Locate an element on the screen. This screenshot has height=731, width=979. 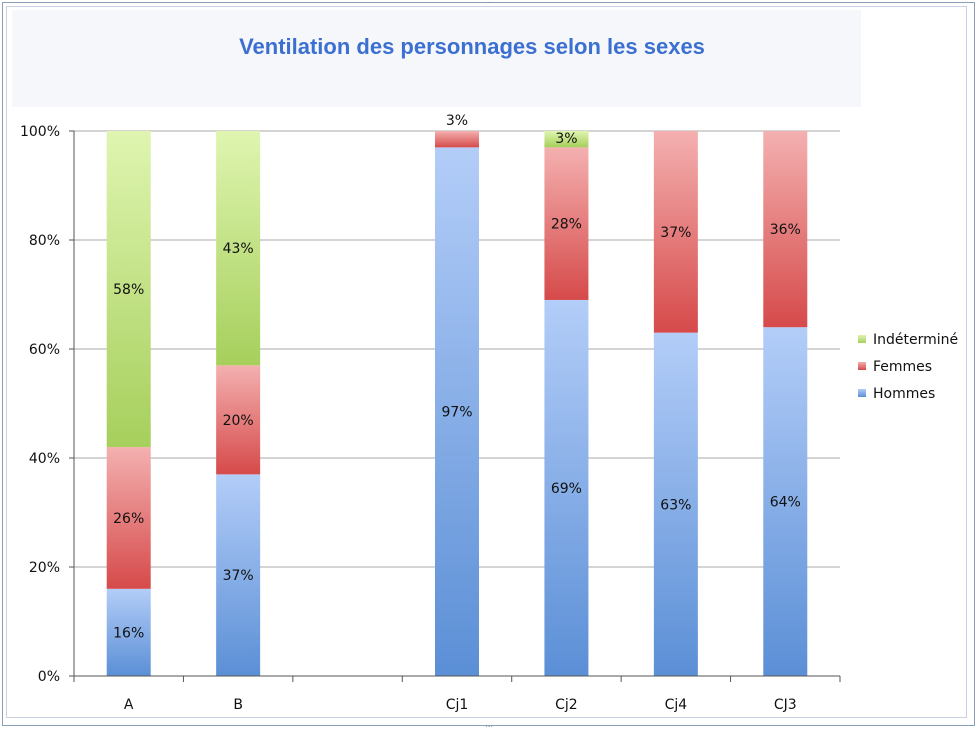
title-area is located at coordinates (436, 58).